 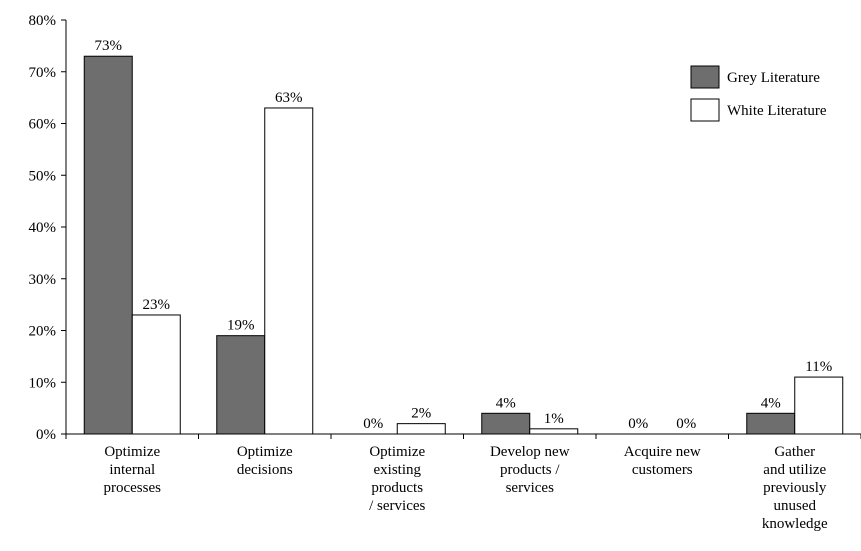 What do you see at coordinates (46, 435) in the screenshot?
I see `y-tick-label: 0%` at bounding box center [46, 435].